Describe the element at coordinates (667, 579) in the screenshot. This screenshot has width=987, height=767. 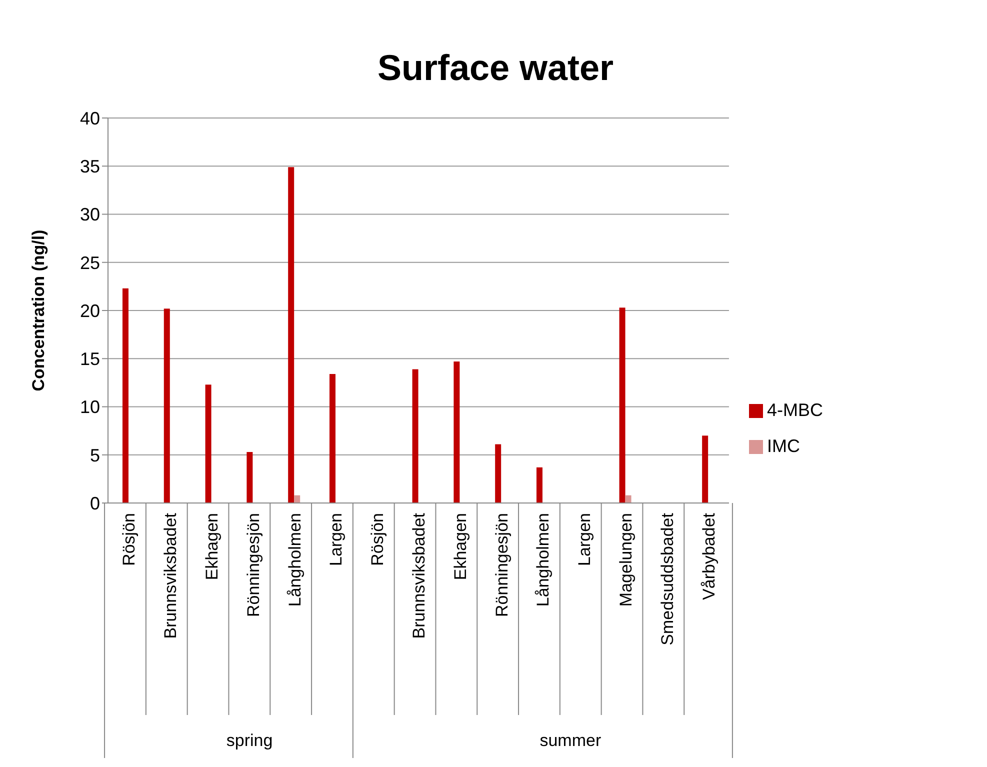
I see `x-tick-label: Smedsuddsbadet` at that location.